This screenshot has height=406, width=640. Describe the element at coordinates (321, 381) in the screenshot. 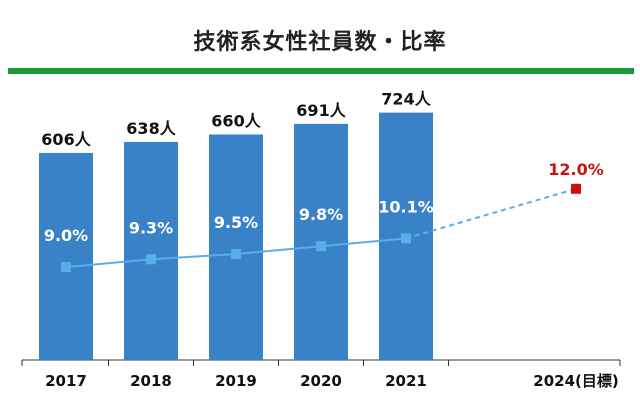

I see `x-tick-label: 2020` at that location.